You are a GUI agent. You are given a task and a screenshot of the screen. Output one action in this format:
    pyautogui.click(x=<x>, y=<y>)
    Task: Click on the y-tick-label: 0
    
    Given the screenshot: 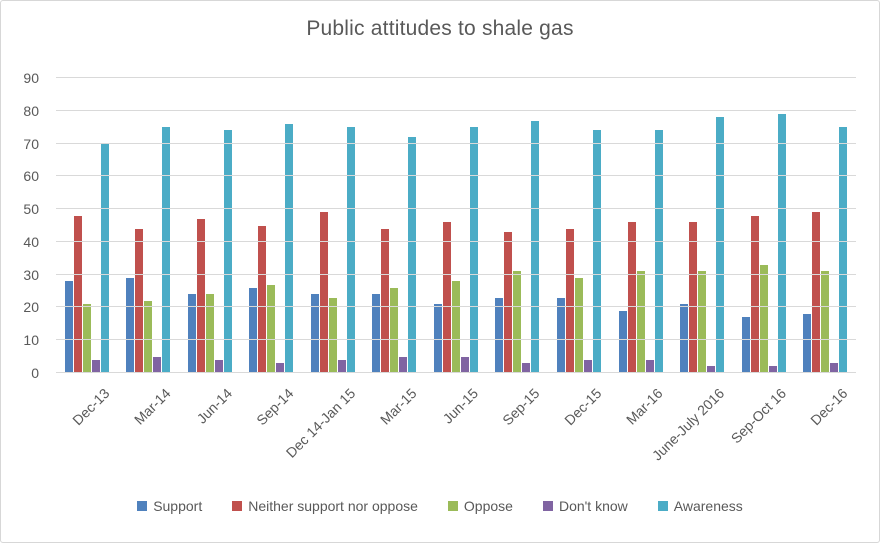 What is the action you would take?
    pyautogui.click(x=35, y=373)
    